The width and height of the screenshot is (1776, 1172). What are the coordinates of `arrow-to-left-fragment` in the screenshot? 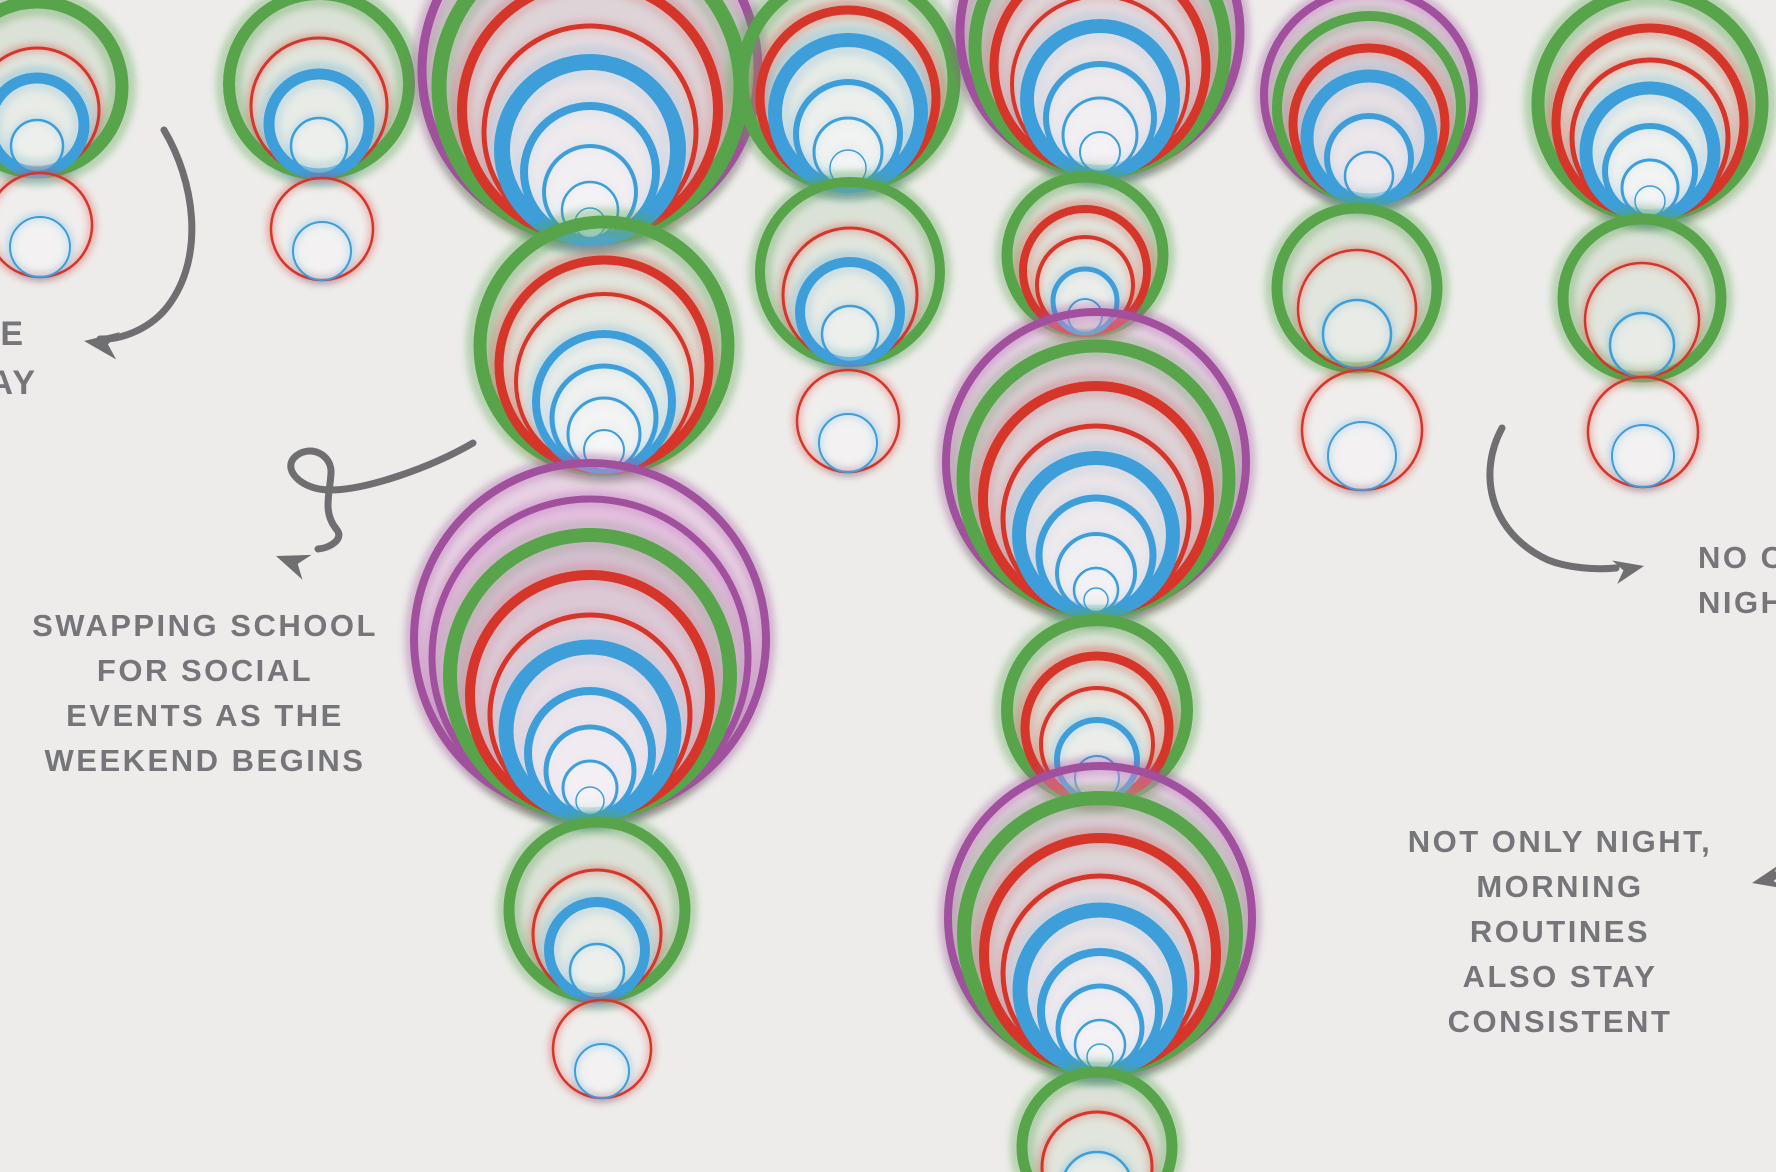 It's located at (140, 243).